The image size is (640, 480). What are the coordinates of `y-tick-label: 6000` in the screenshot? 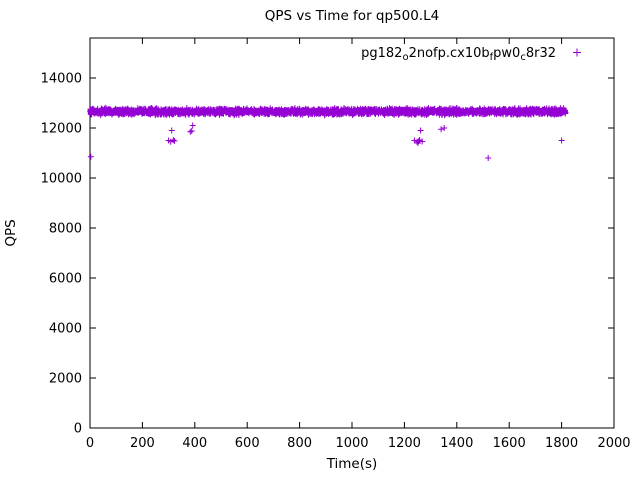 It's located at (65, 279).